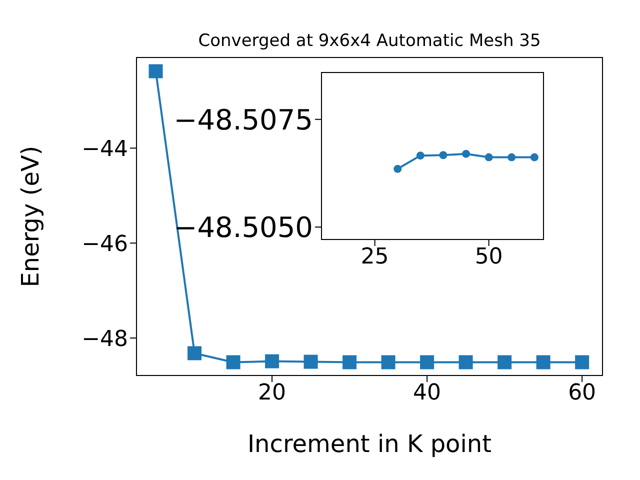 This screenshot has width=640, height=480. What do you see at coordinates (243, 119) in the screenshot?
I see `y-tick-label: −48.5075` at bounding box center [243, 119].